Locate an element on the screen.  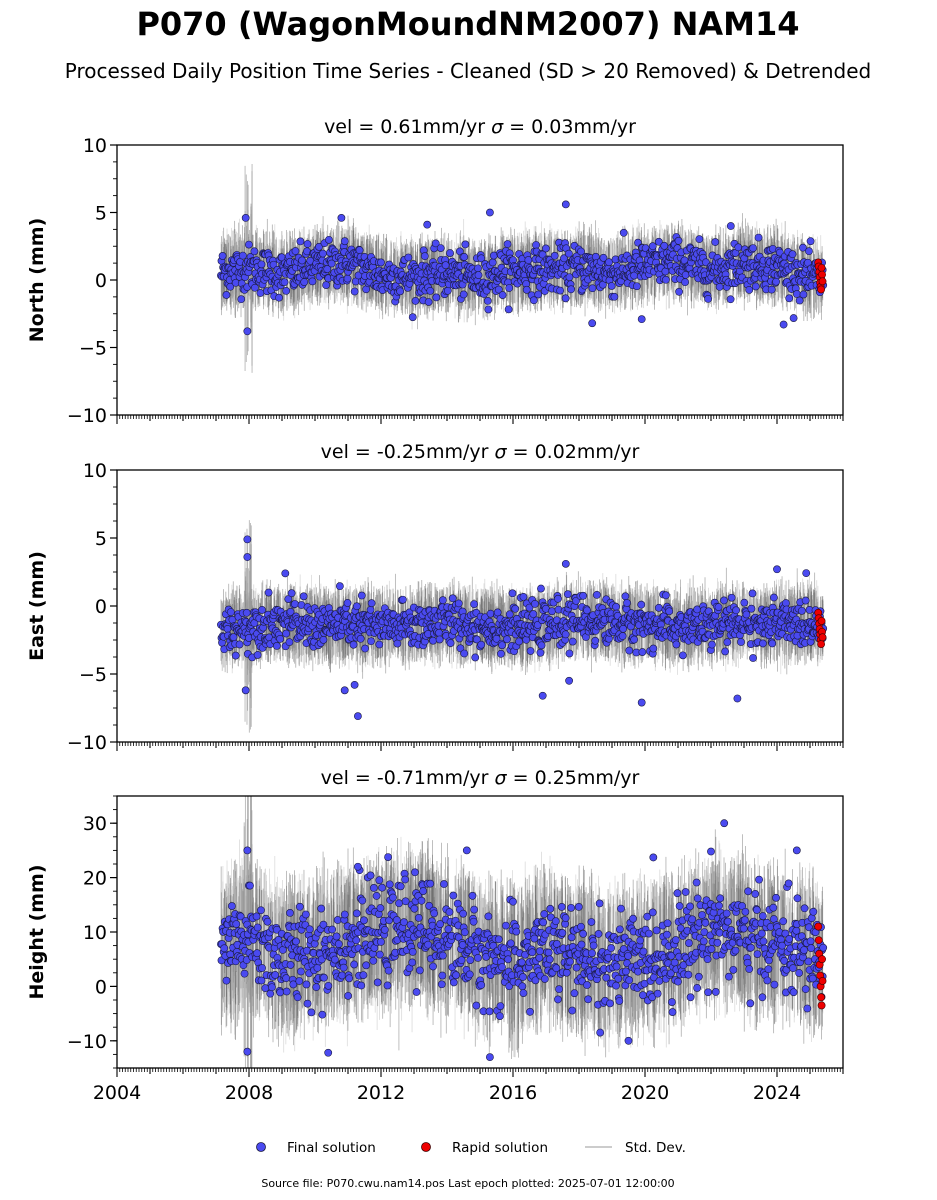
y-tick-label: 5 is located at coordinates (101, 214).